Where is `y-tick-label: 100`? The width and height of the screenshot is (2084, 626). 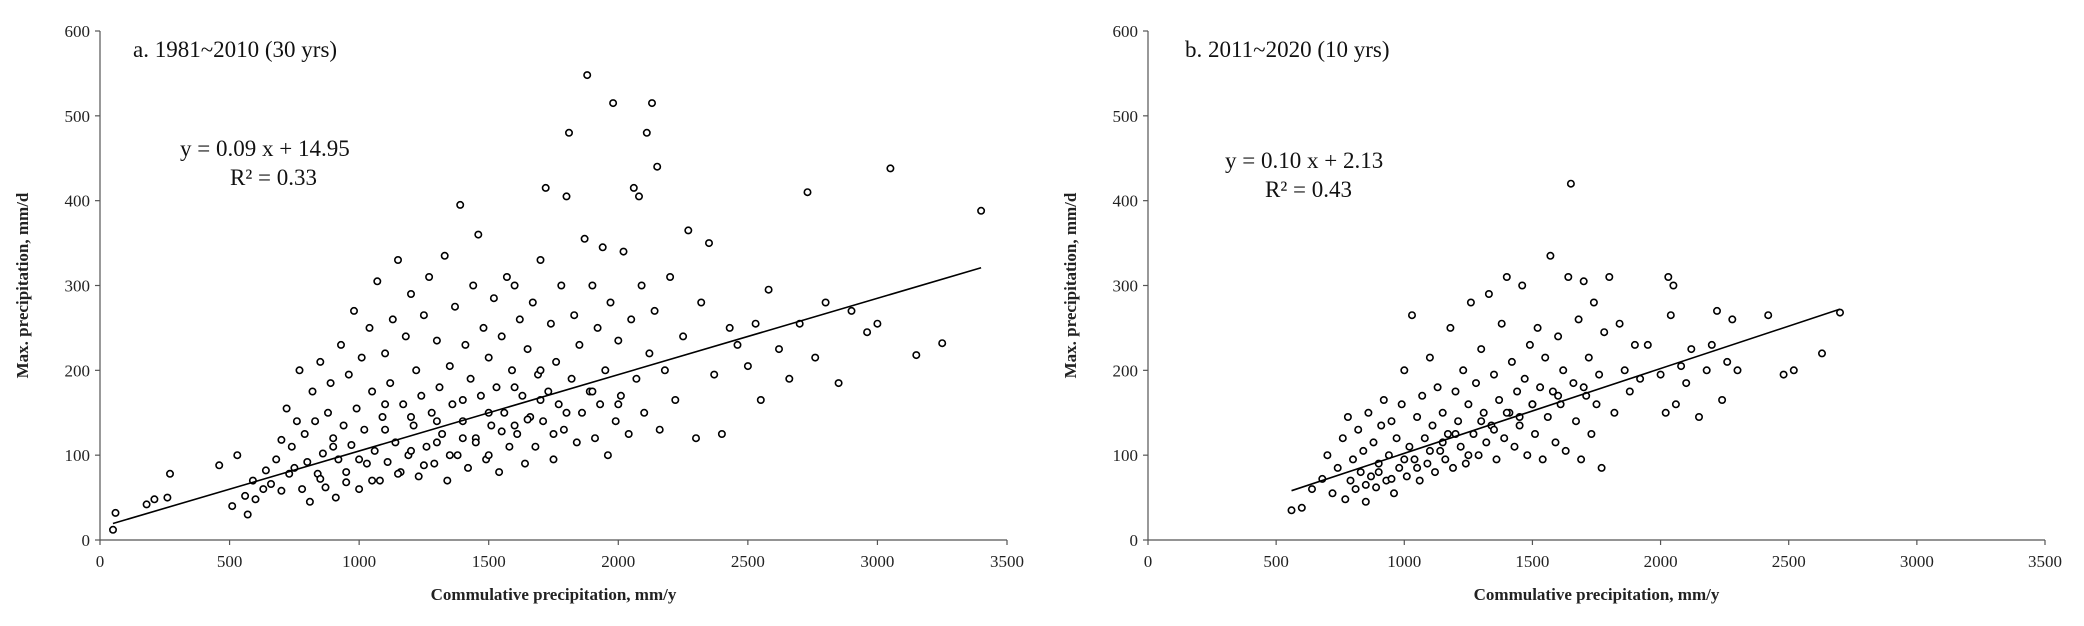
y-tick-label: 100 is located at coordinates (78, 455).